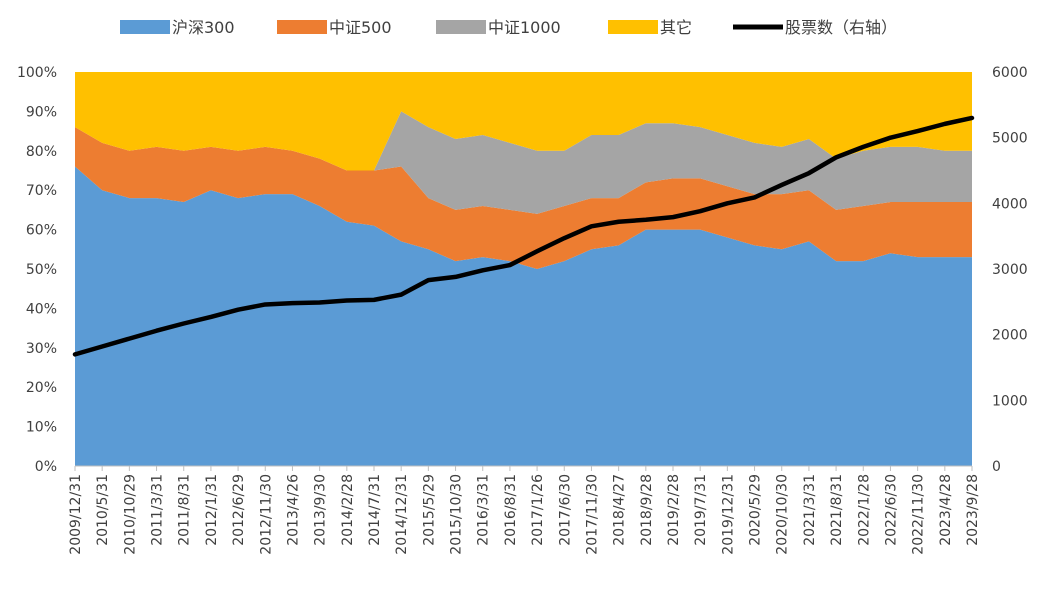 The width and height of the screenshot is (1059, 594). I want to click on x-tick-label: 2009/12/31, so click(76, 514).